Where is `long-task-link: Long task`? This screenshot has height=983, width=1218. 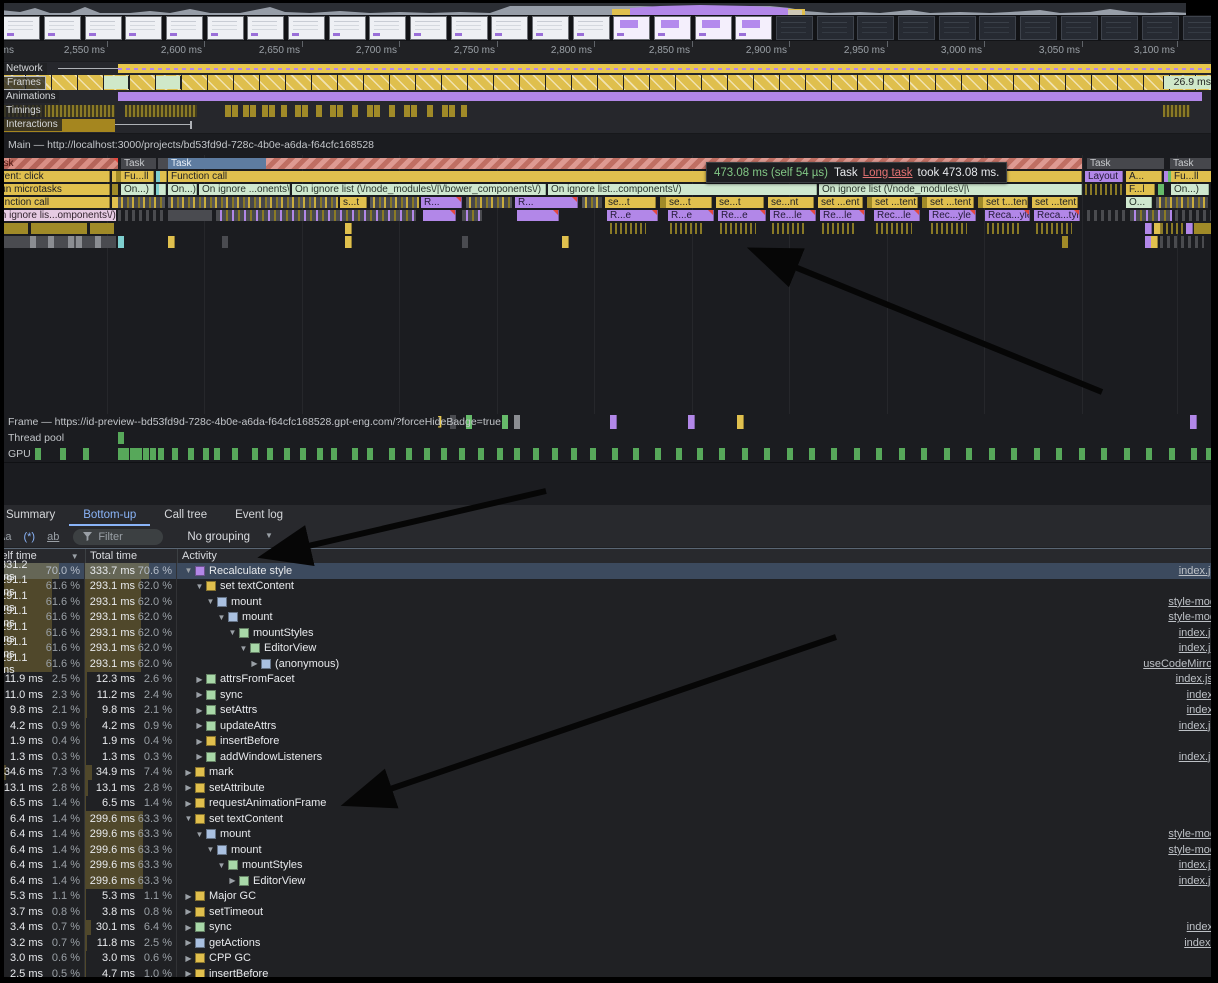 long-task-link: Long task is located at coordinates (887, 172).